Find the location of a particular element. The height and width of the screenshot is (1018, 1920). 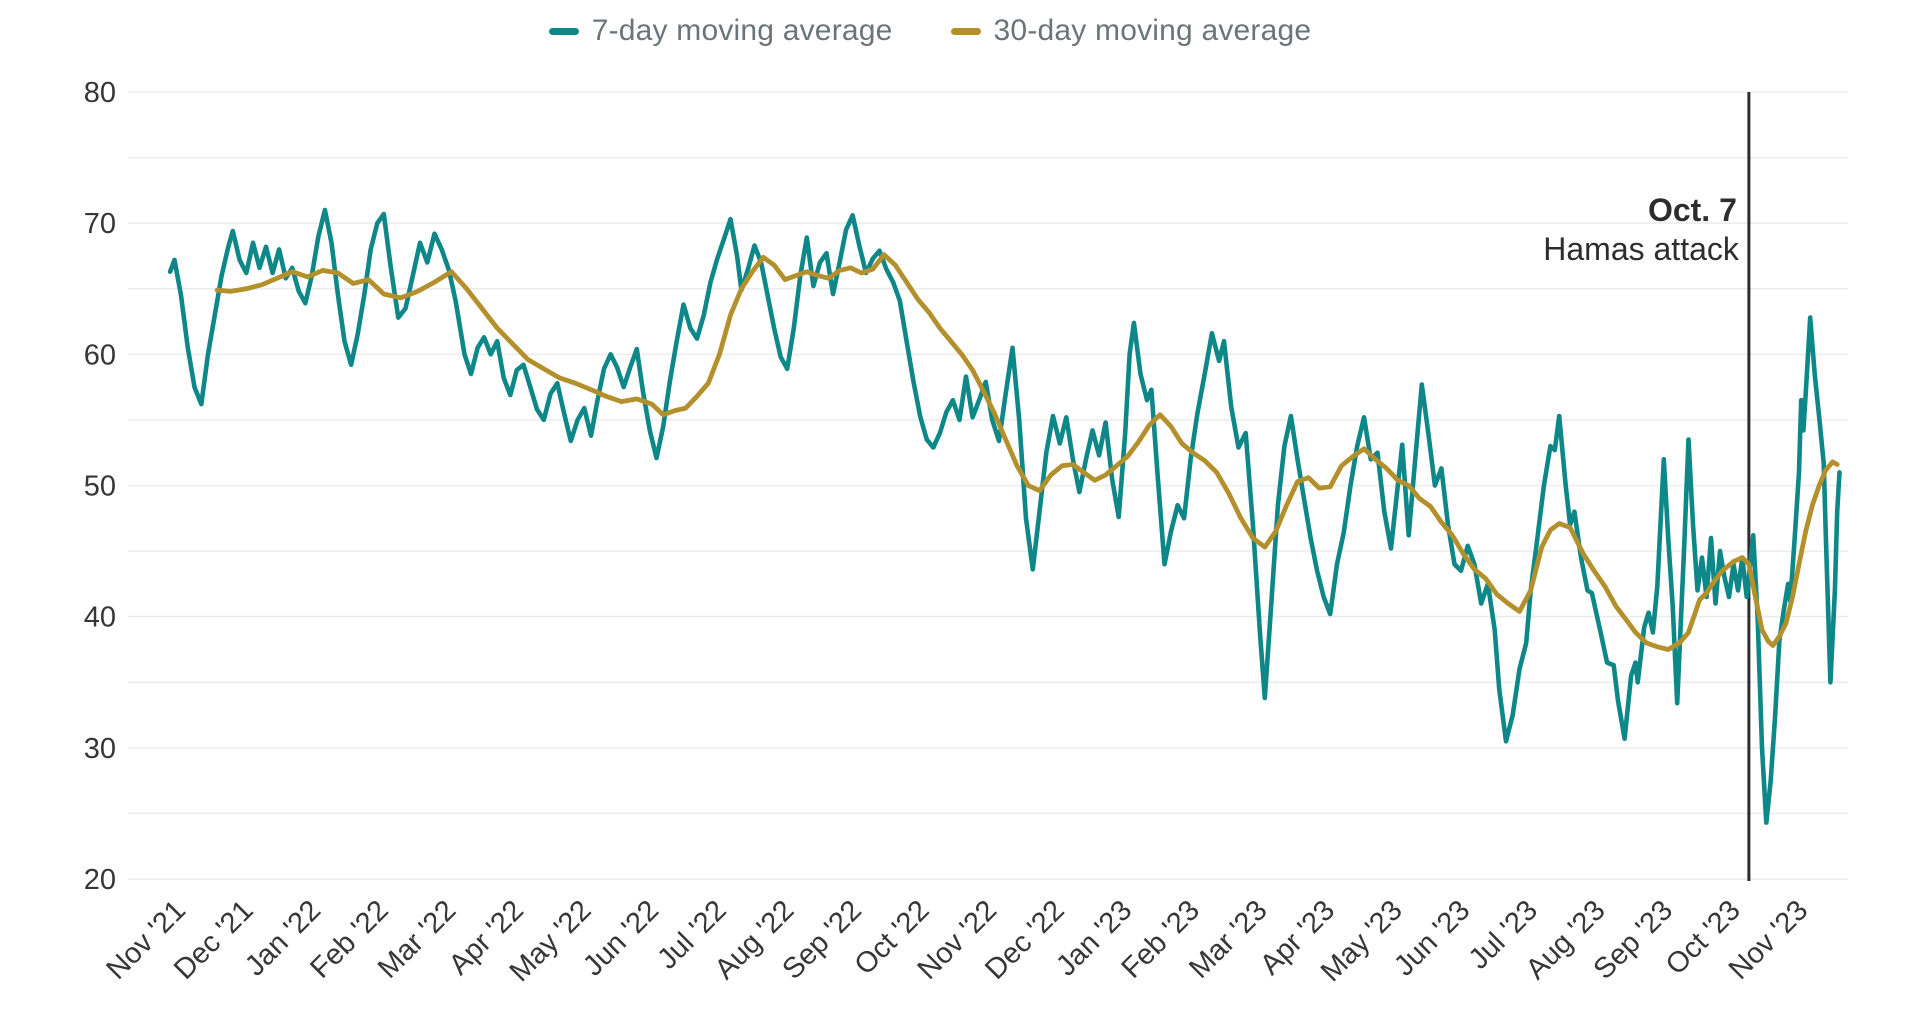

legend-swatch-7day-icon is located at coordinates (563, 31).